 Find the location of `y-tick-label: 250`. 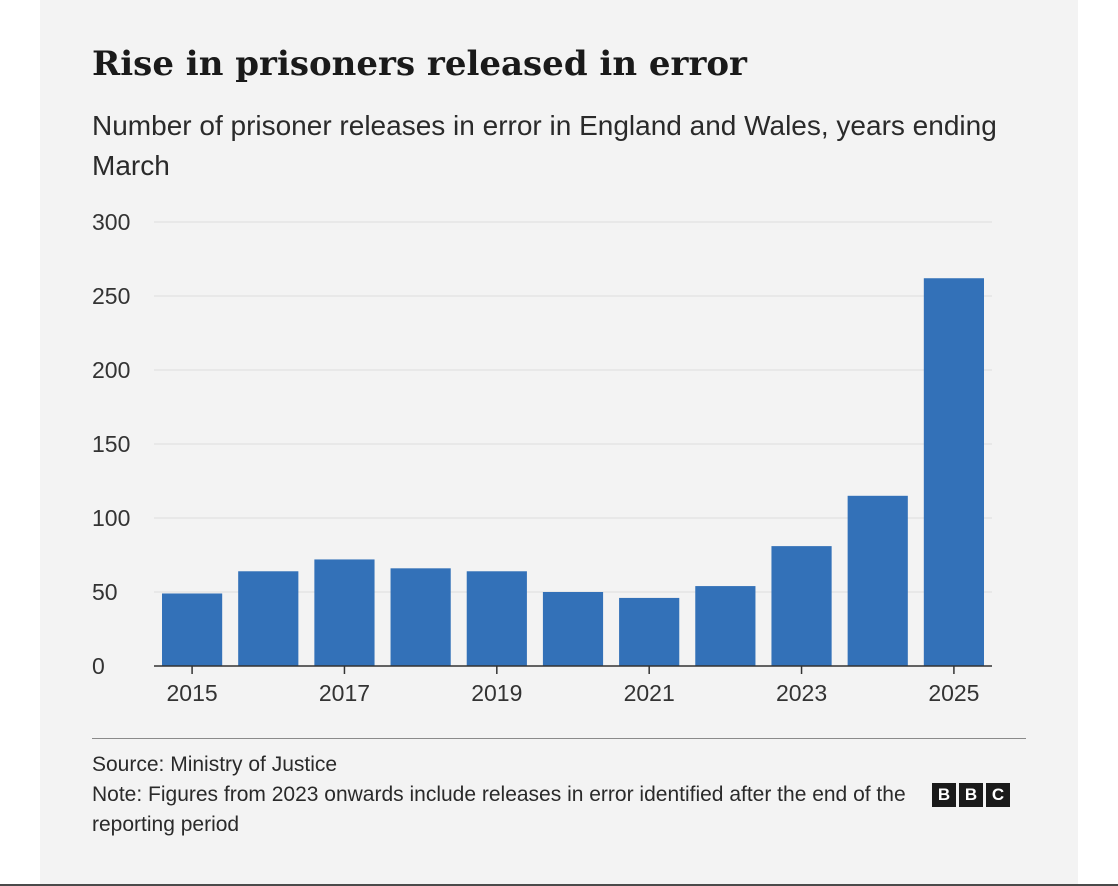

y-tick-label: 250 is located at coordinates (111, 296).